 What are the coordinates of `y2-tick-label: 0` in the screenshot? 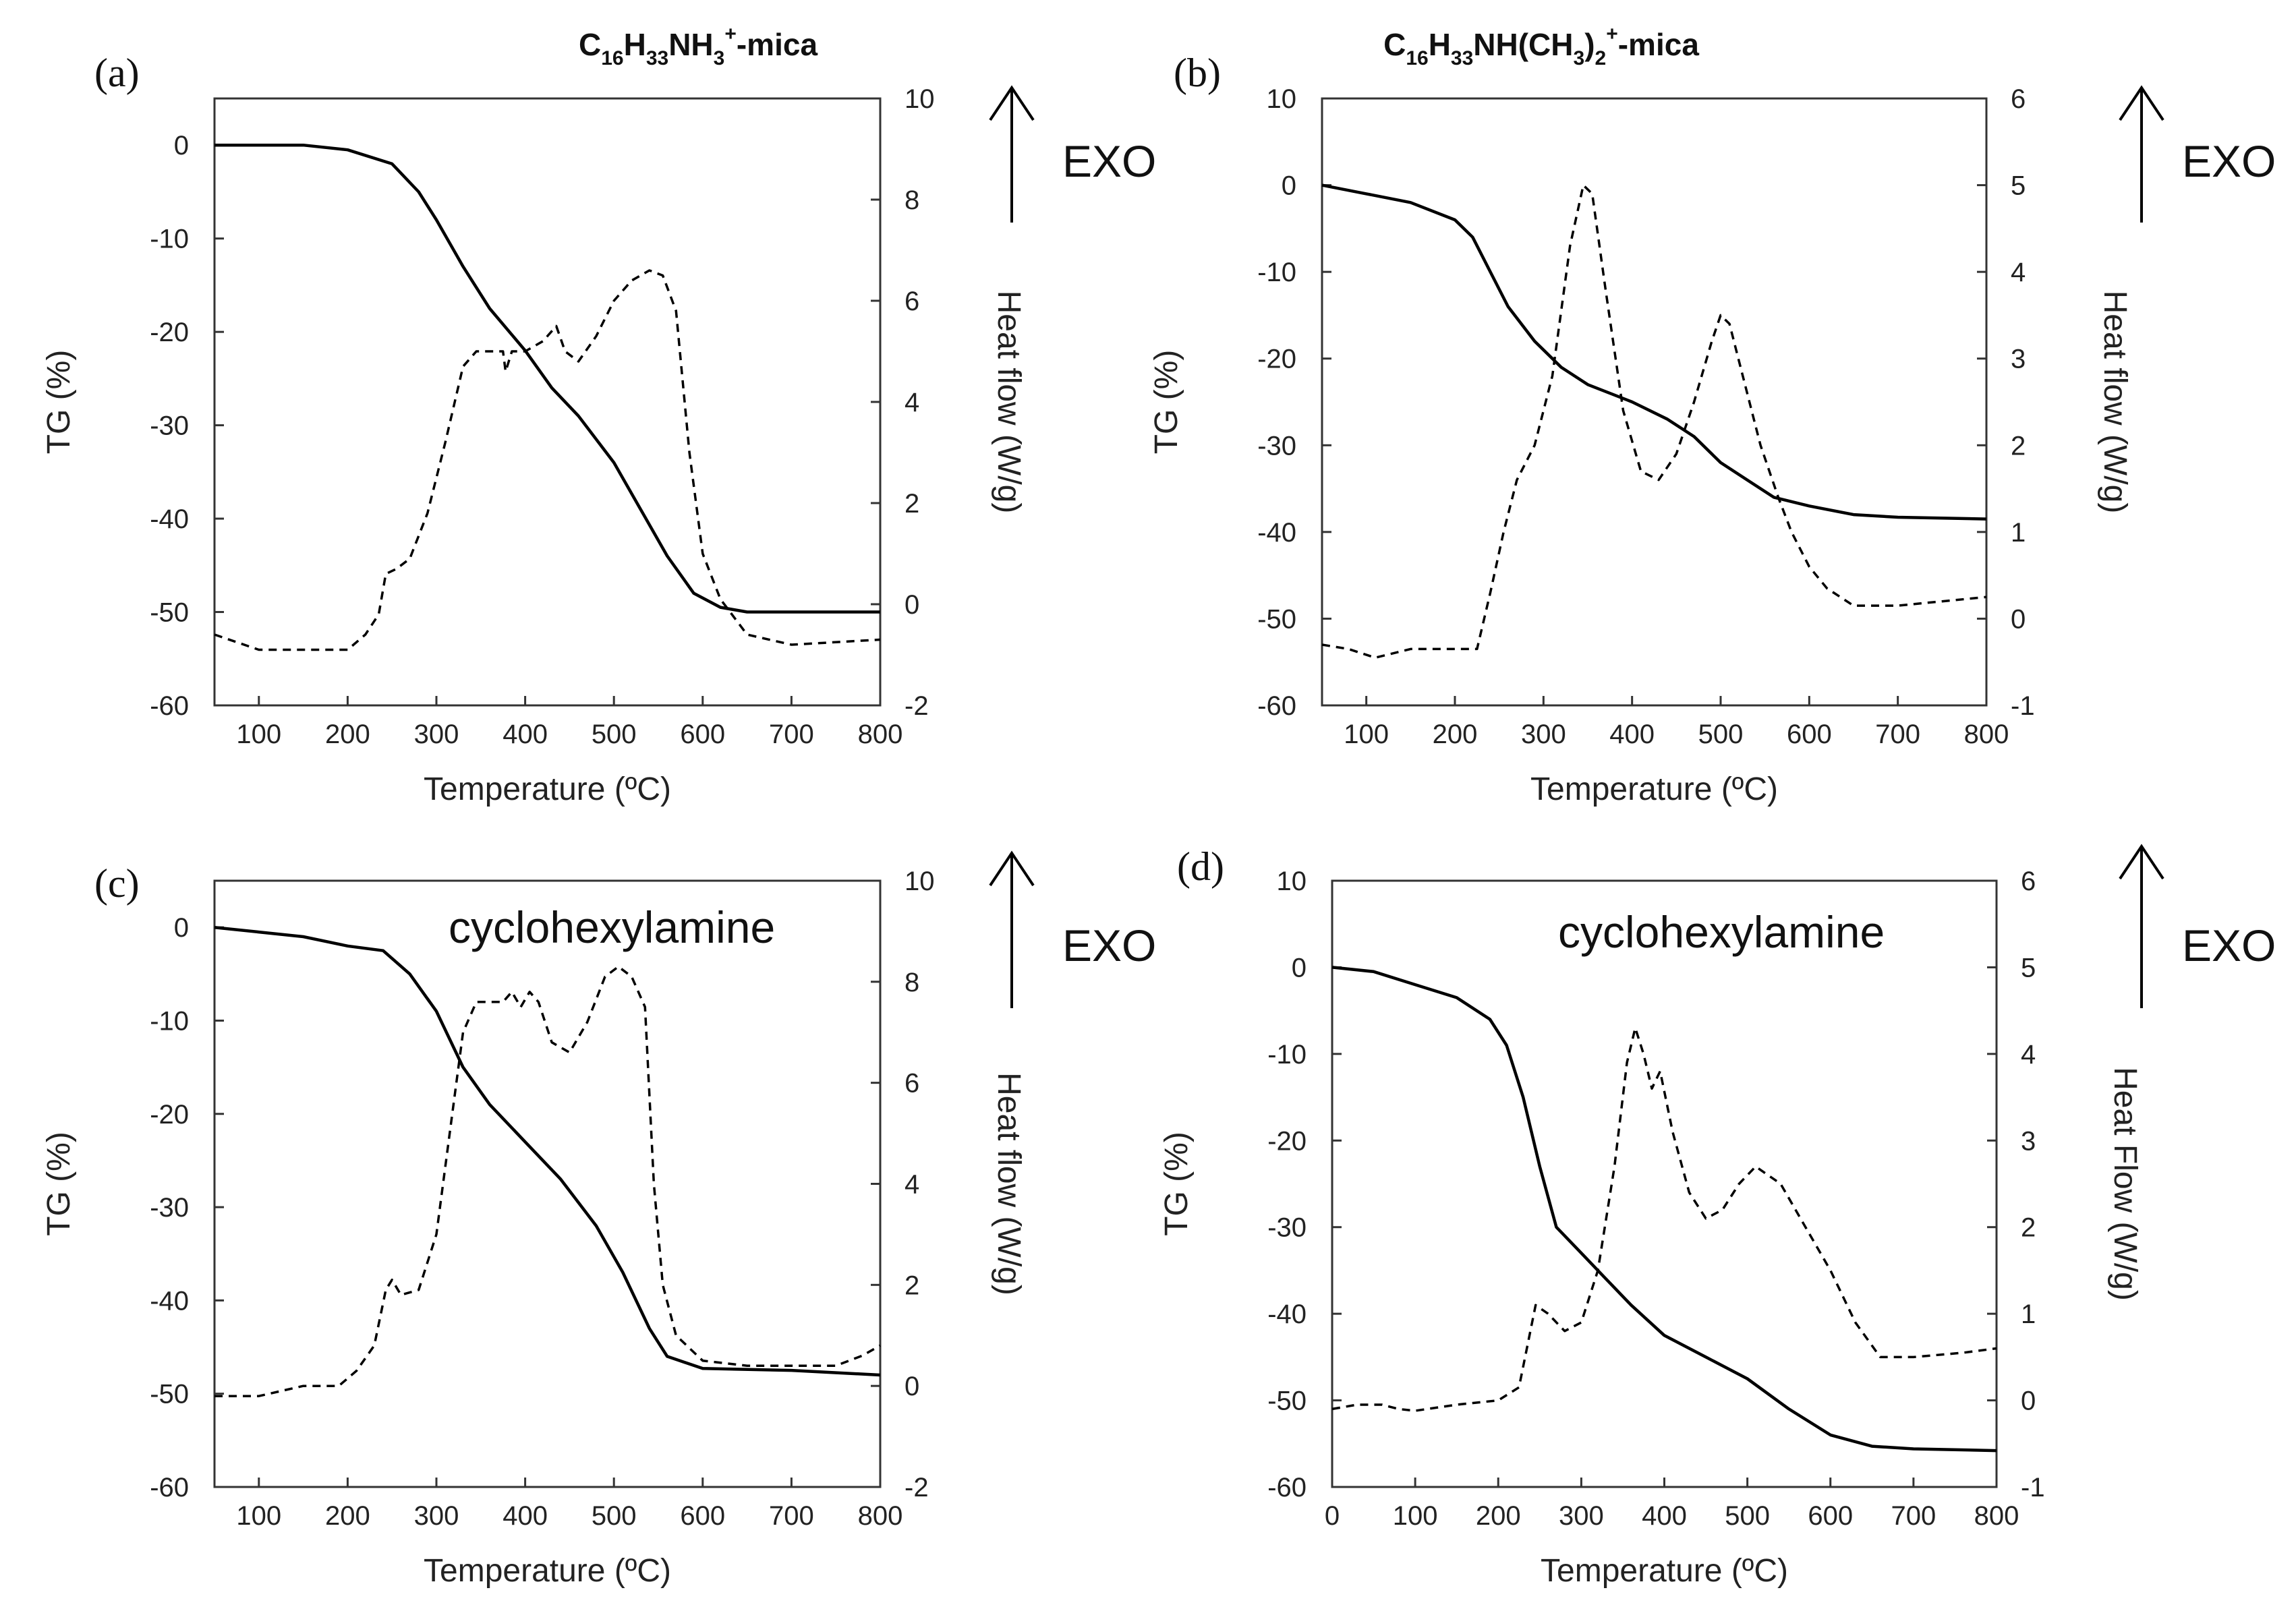 It's located at (912, 605).